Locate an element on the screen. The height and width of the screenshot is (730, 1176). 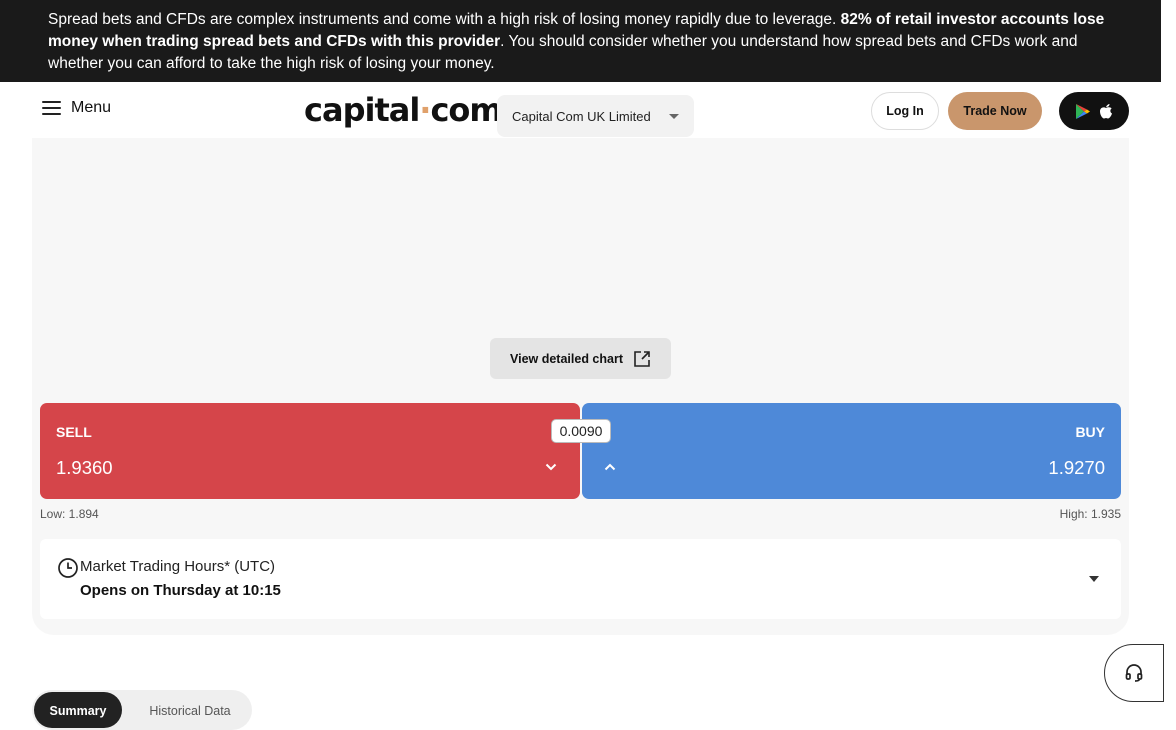
sell-price: 1.9360 is located at coordinates (84, 467).